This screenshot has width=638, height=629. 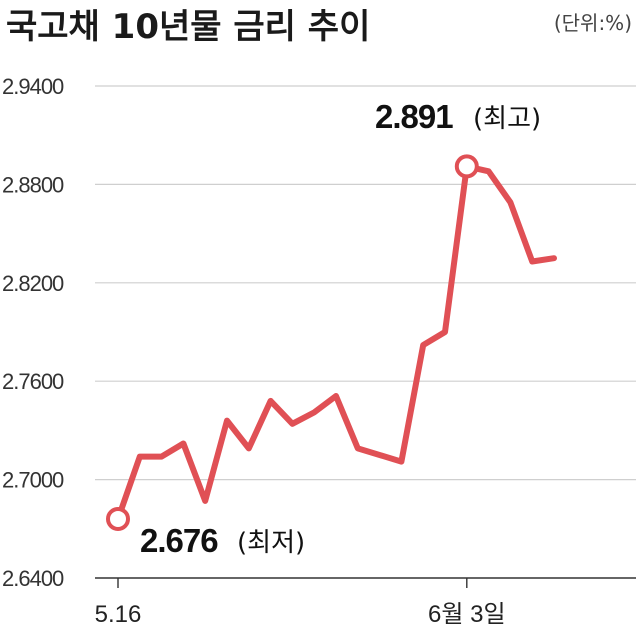 I want to click on x-axis: 5.16 6월 3일, so click(x=365, y=602).